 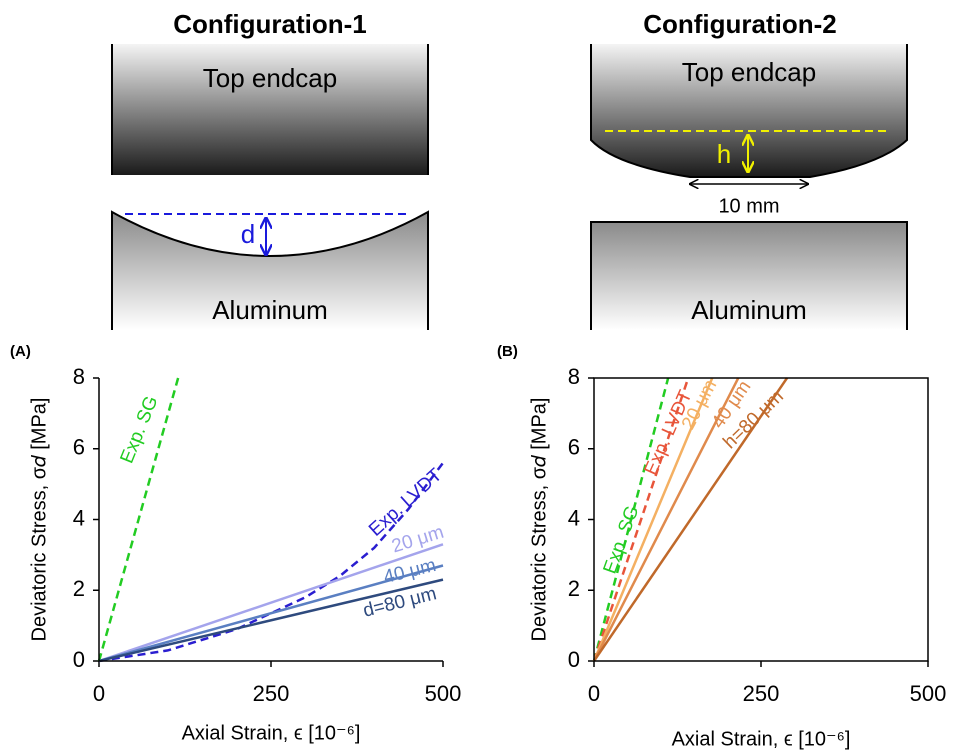 What do you see at coordinates (20, 351) in the screenshot?
I see `panel-label: (A)` at bounding box center [20, 351].